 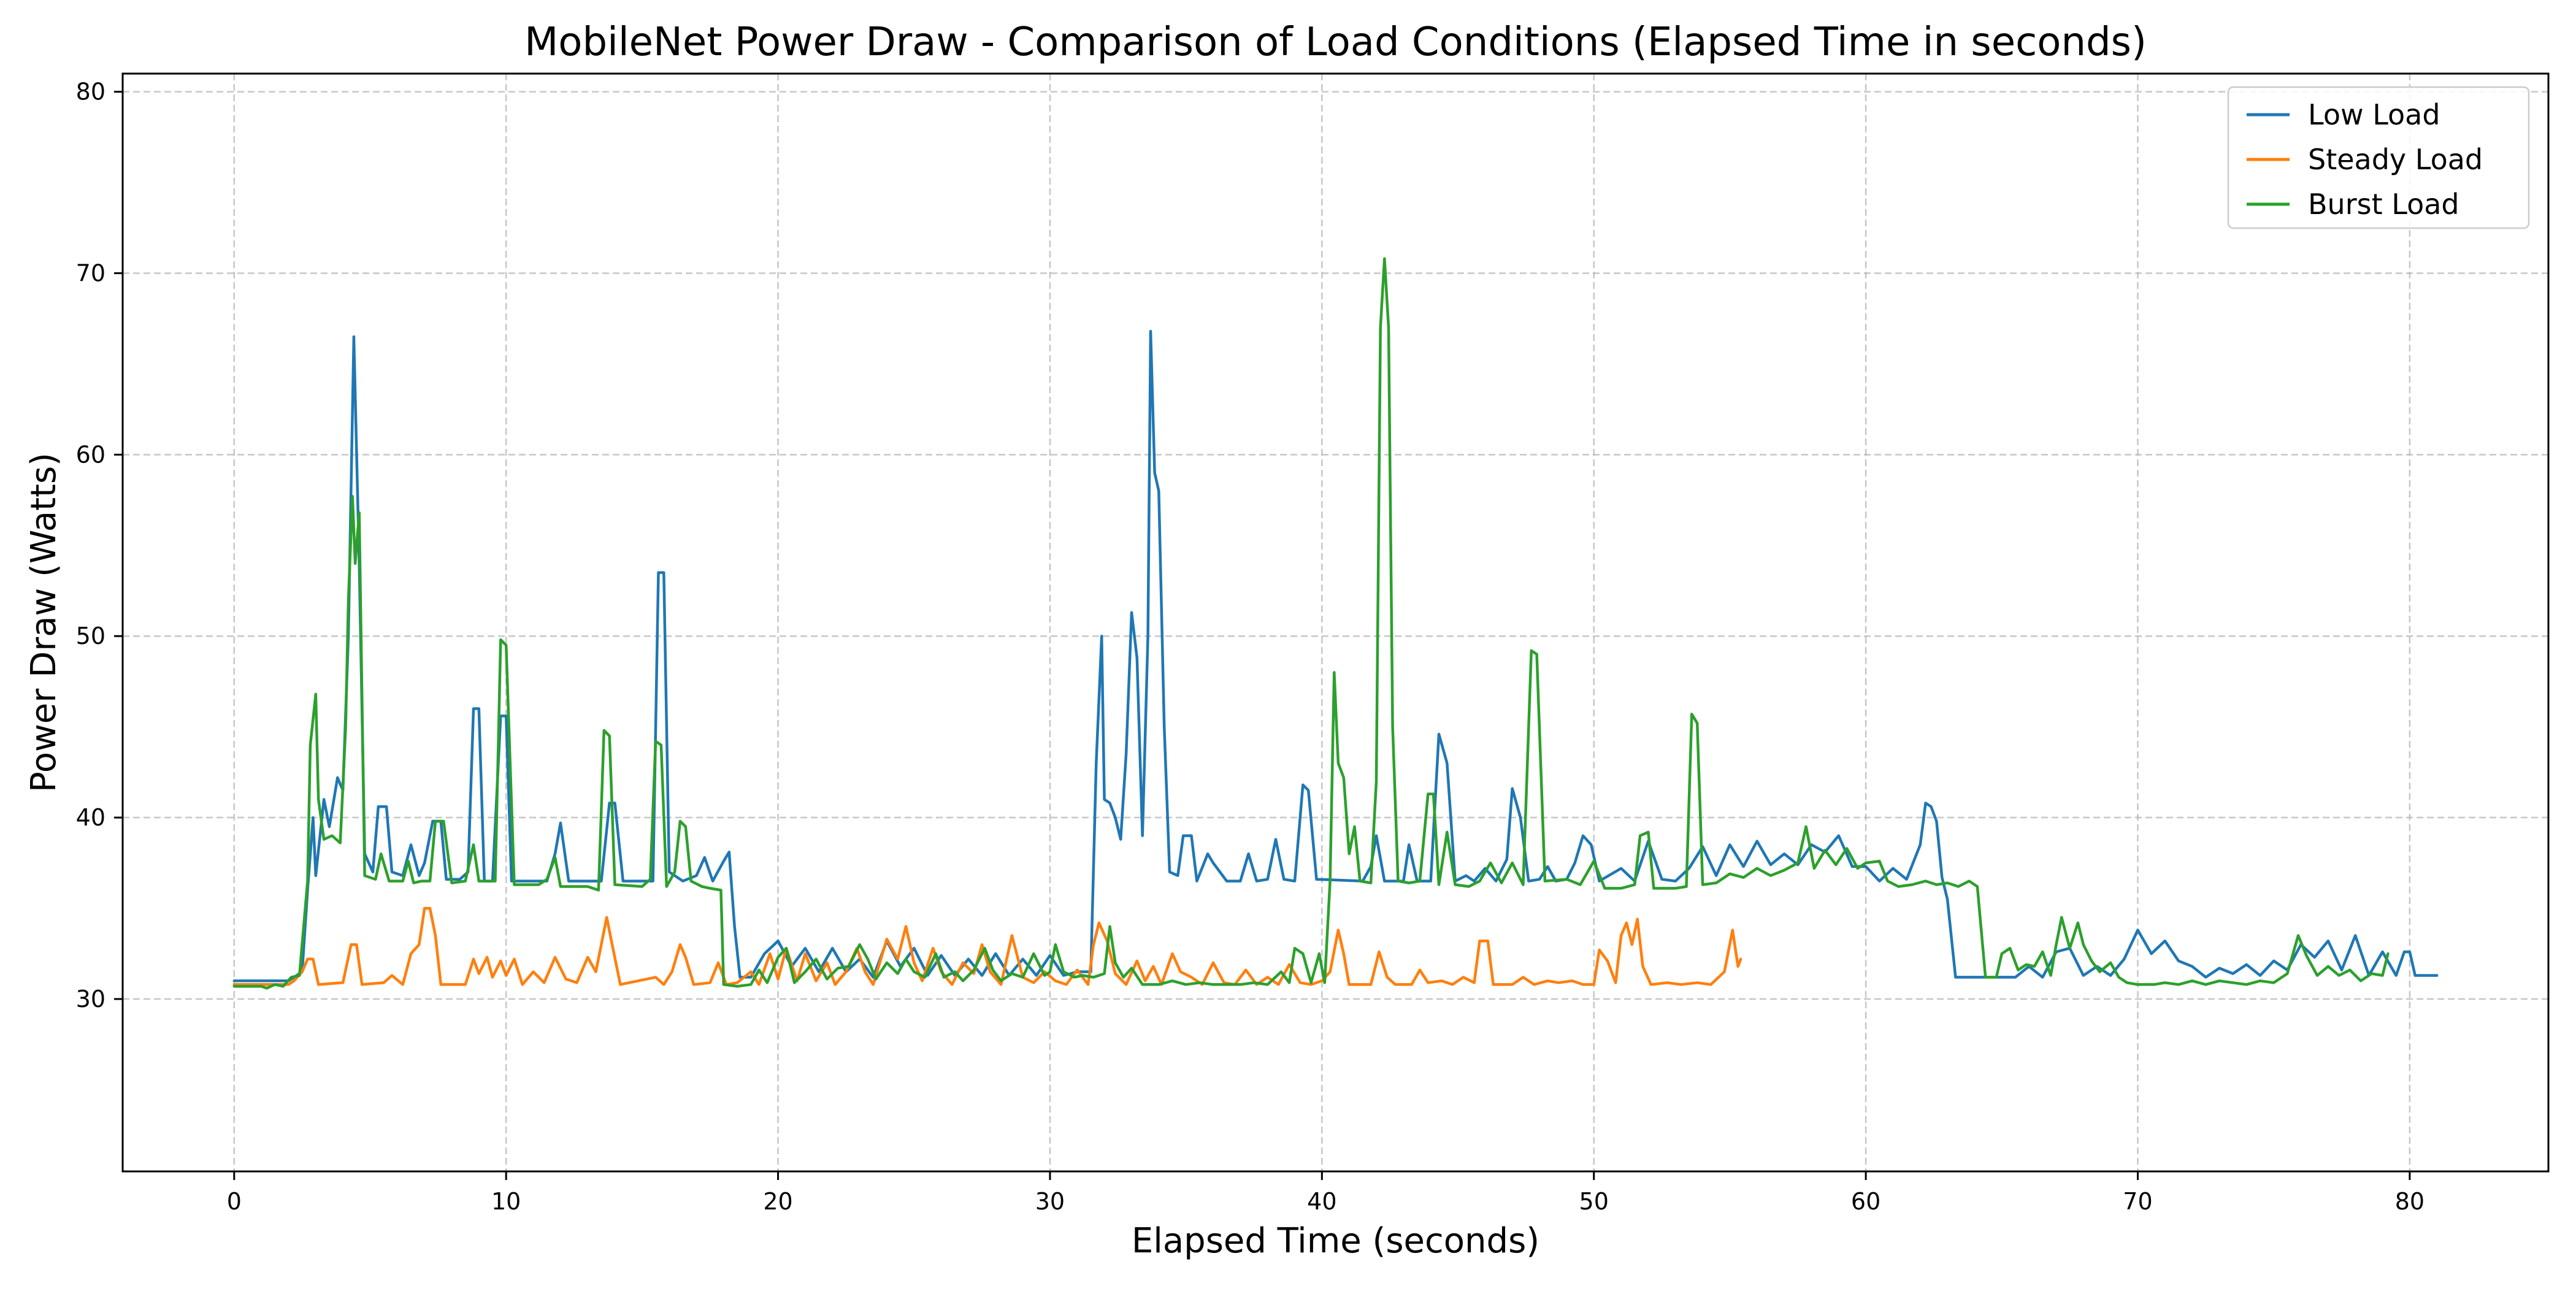 I want to click on y-tick-label: 60, so click(x=90, y=454).